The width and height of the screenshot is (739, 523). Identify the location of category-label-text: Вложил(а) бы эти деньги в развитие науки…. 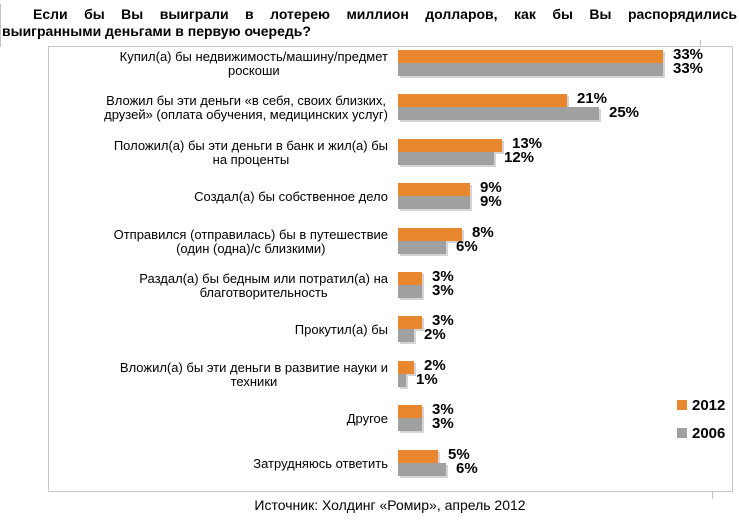
(253, 374).